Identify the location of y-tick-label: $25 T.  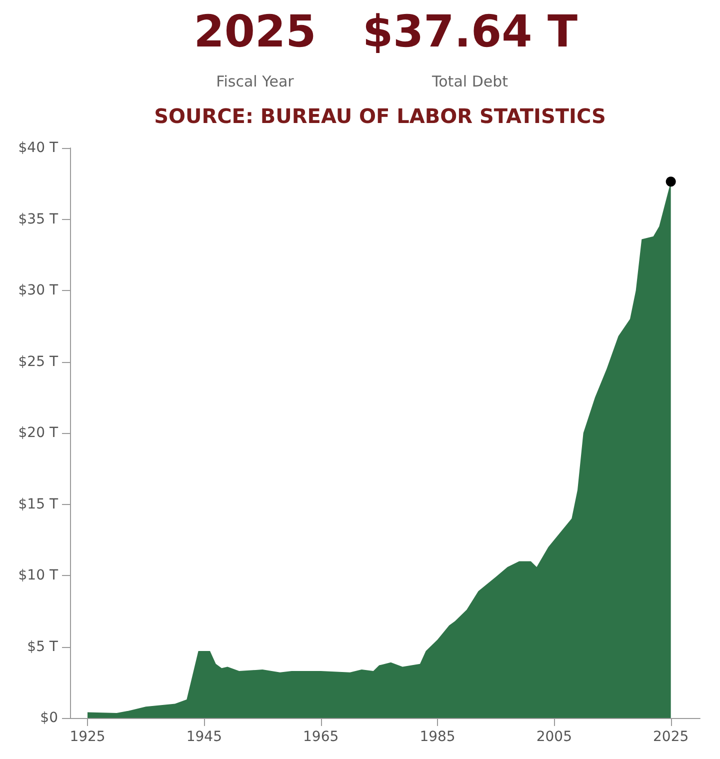
(38, 362).